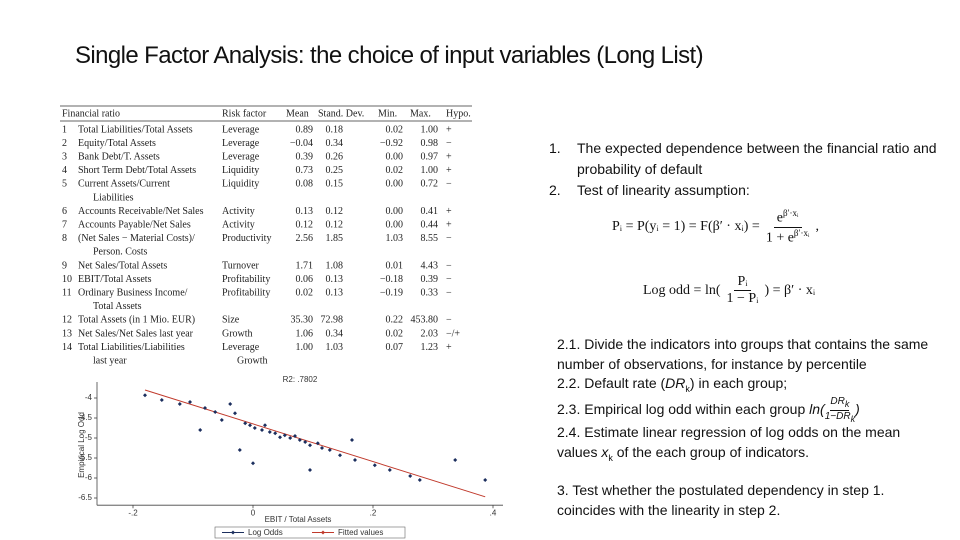 This screenshot has width=960, height=540. What do you see at coordinates (817, 227) in the screenshot?
I see `formula-text: ,` at bounding box center [817, 227].